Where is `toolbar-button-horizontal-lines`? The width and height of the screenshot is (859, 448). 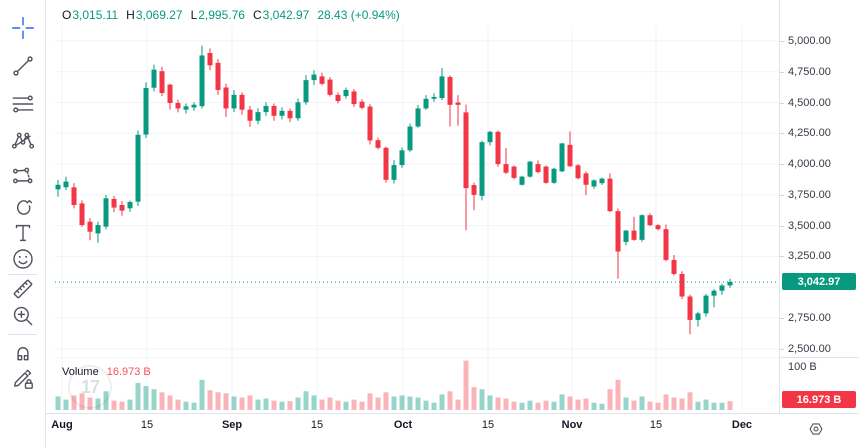 toolbar-button-horizontal-lines is located at coordinates (23, 104).